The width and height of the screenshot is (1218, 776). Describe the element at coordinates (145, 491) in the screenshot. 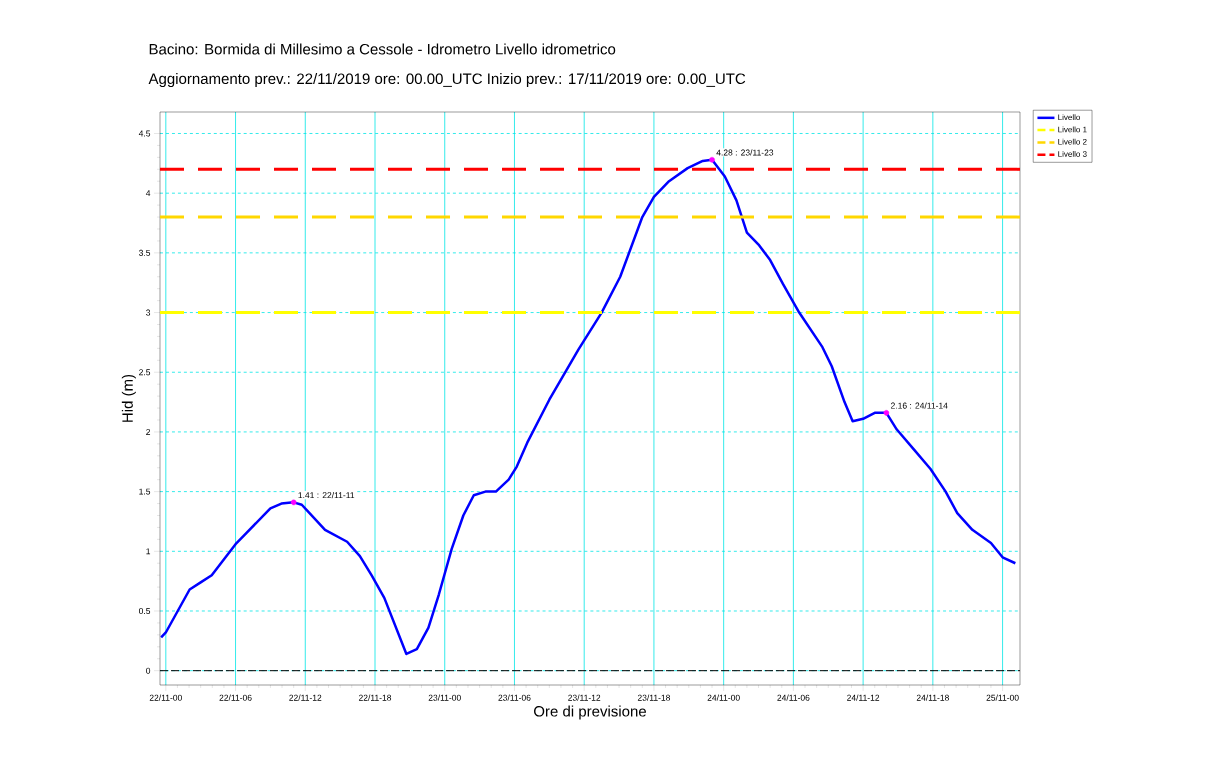

I see `y-tick-label: 1.5` at that location.